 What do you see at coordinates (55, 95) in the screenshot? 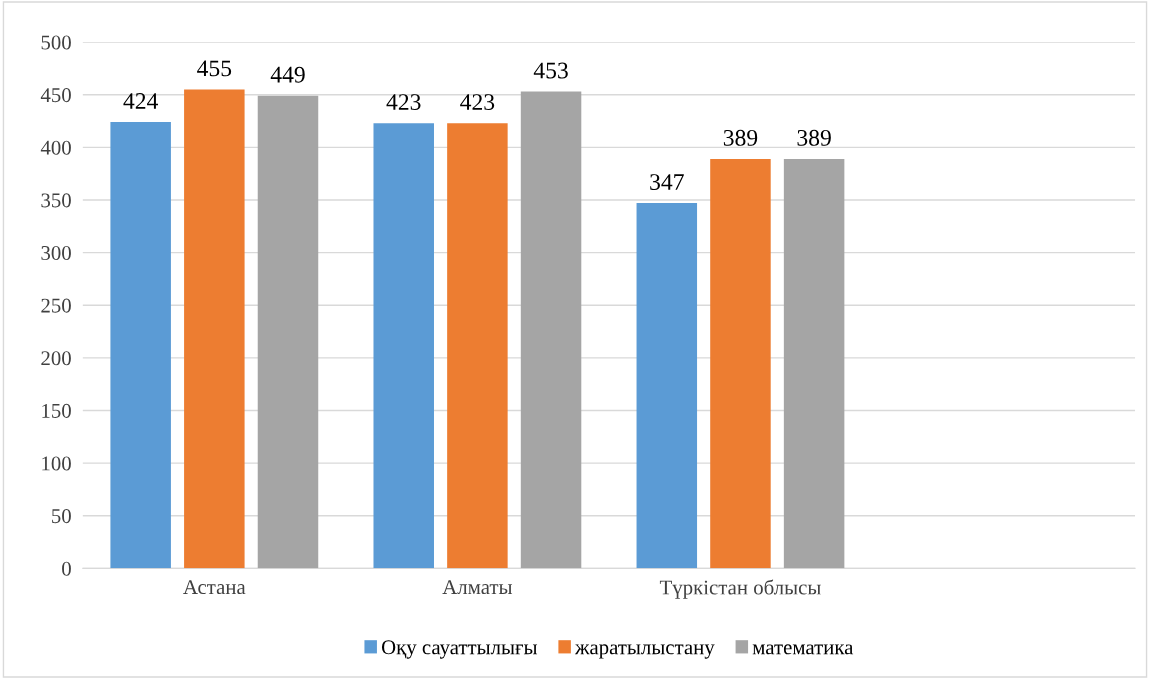
I see `y-tick-label: 450` at bounding box center [55, 95].